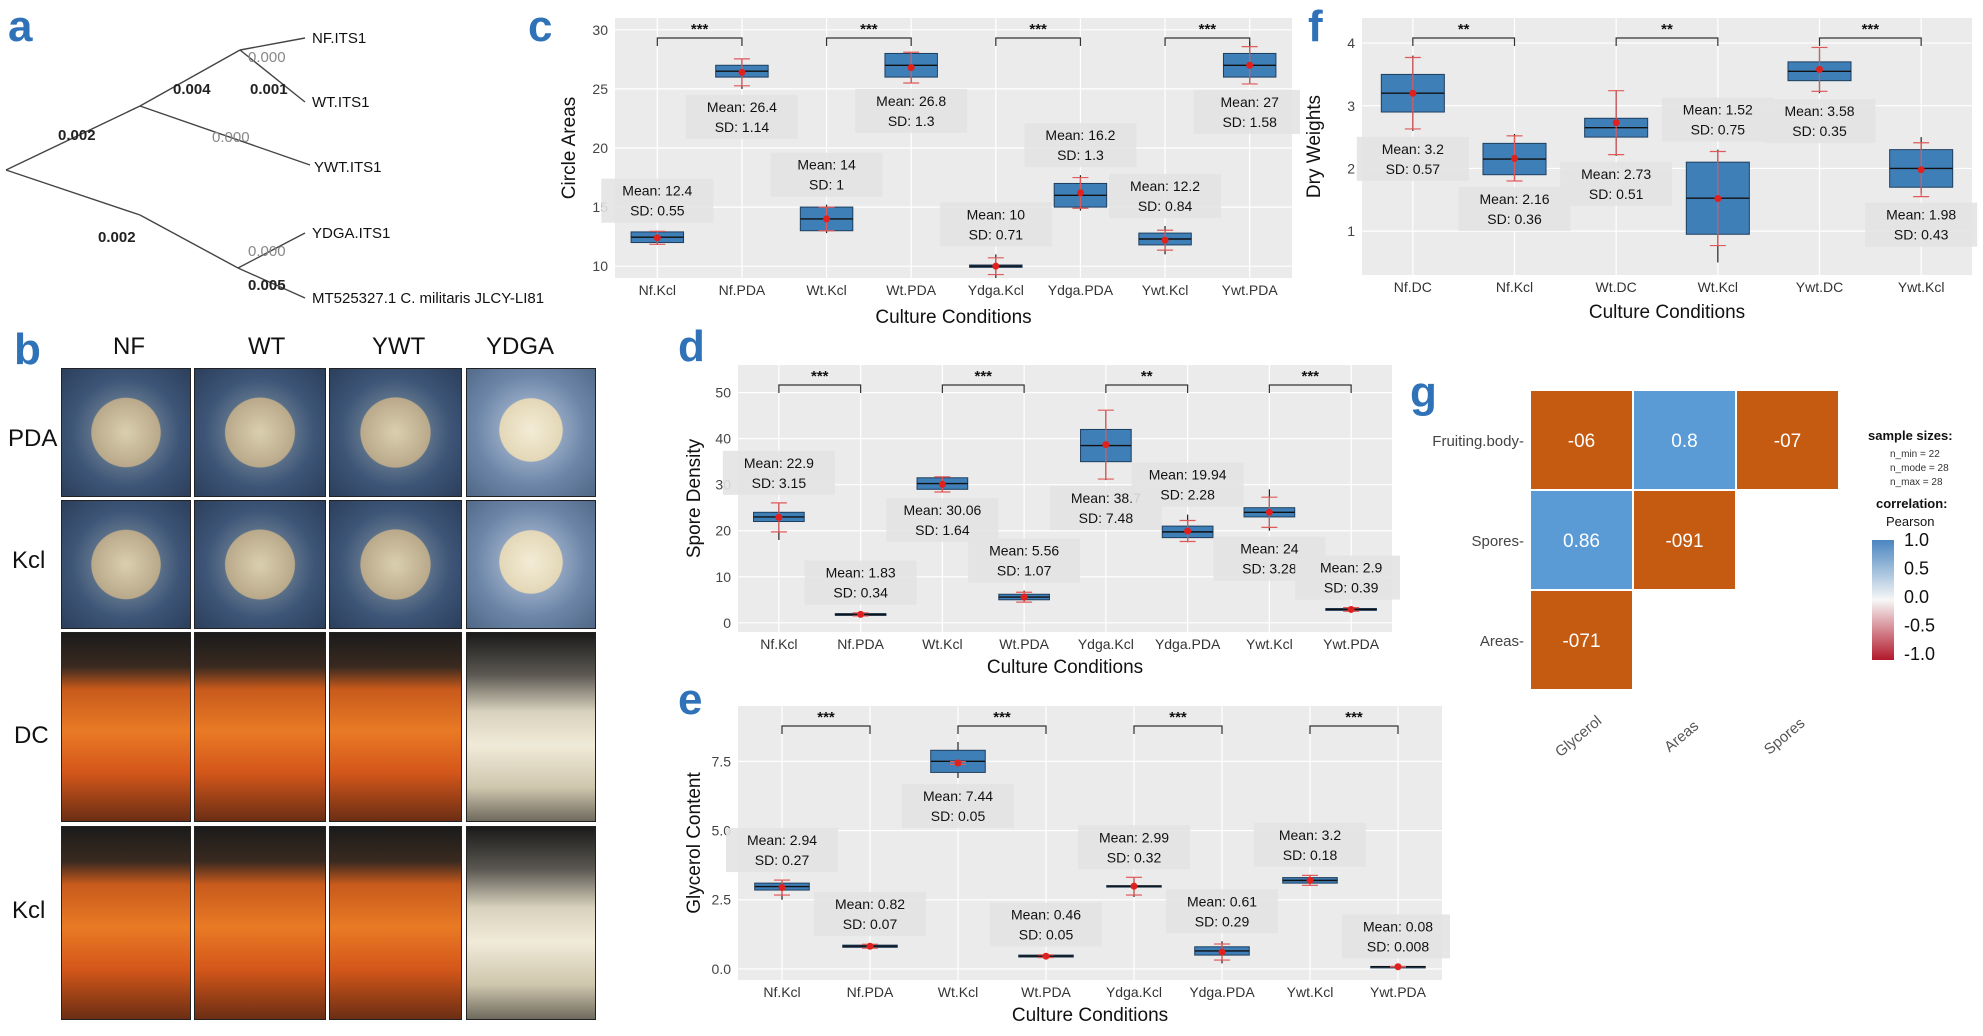 The image size is (1983, 1036). Describe the element at coordinates (723, 439) in the screenshot. I see `y-tick-label: 40` at that location.